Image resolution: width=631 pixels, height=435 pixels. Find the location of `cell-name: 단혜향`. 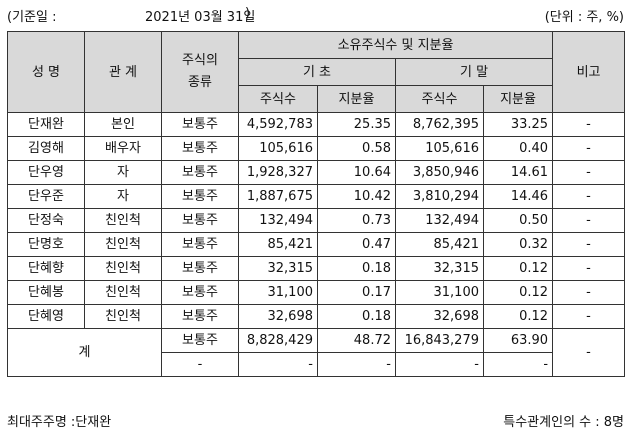

cell-name: 단혜향 is located at coordinates (46, 268).